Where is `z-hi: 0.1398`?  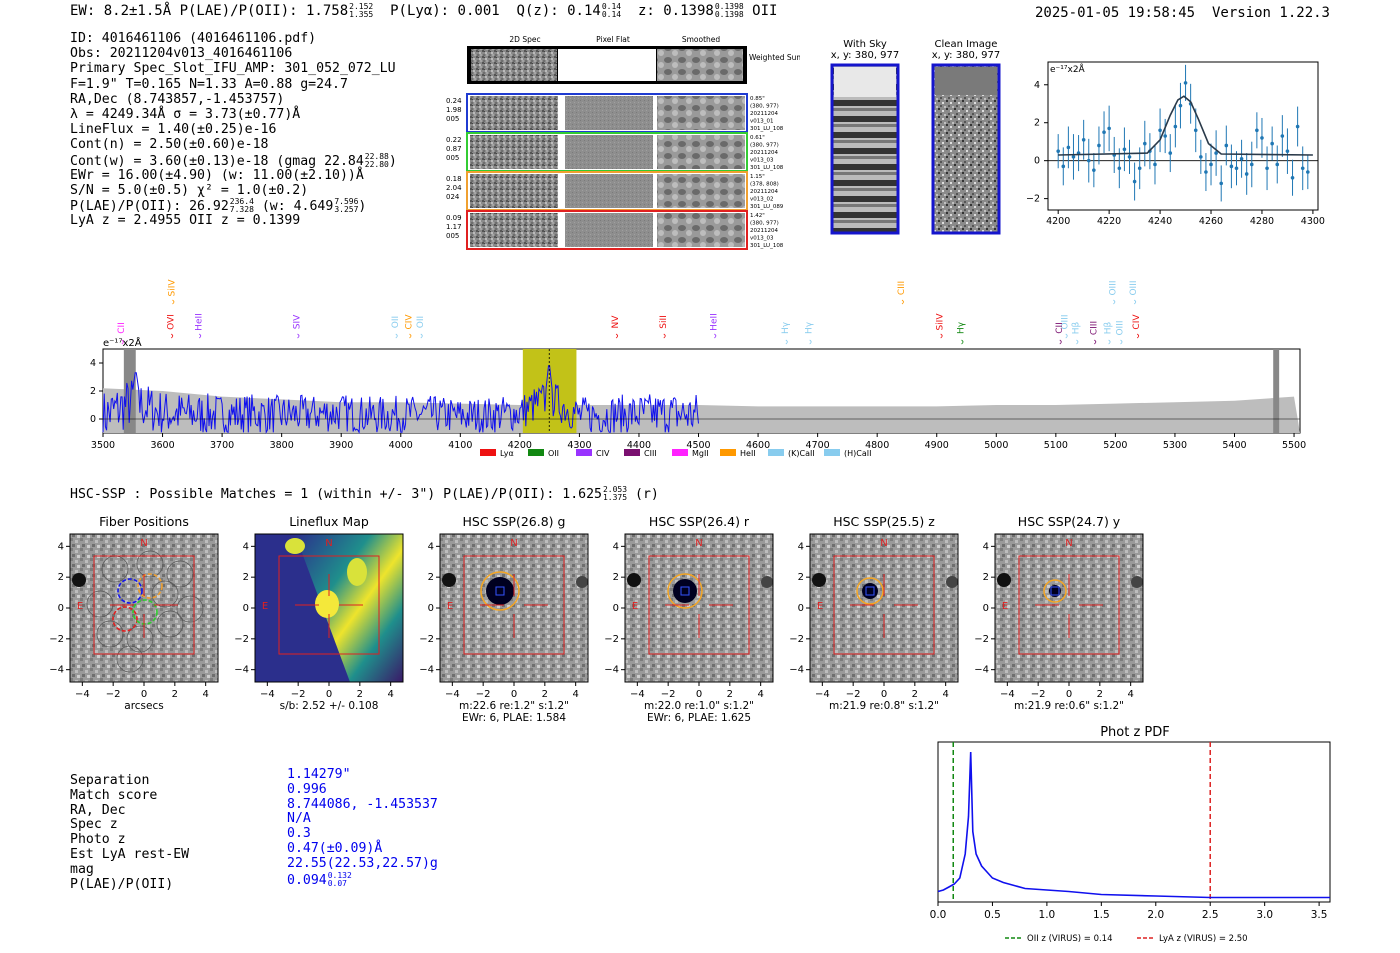 z-hi: 0.1398 is located at coordinates (729, 6).